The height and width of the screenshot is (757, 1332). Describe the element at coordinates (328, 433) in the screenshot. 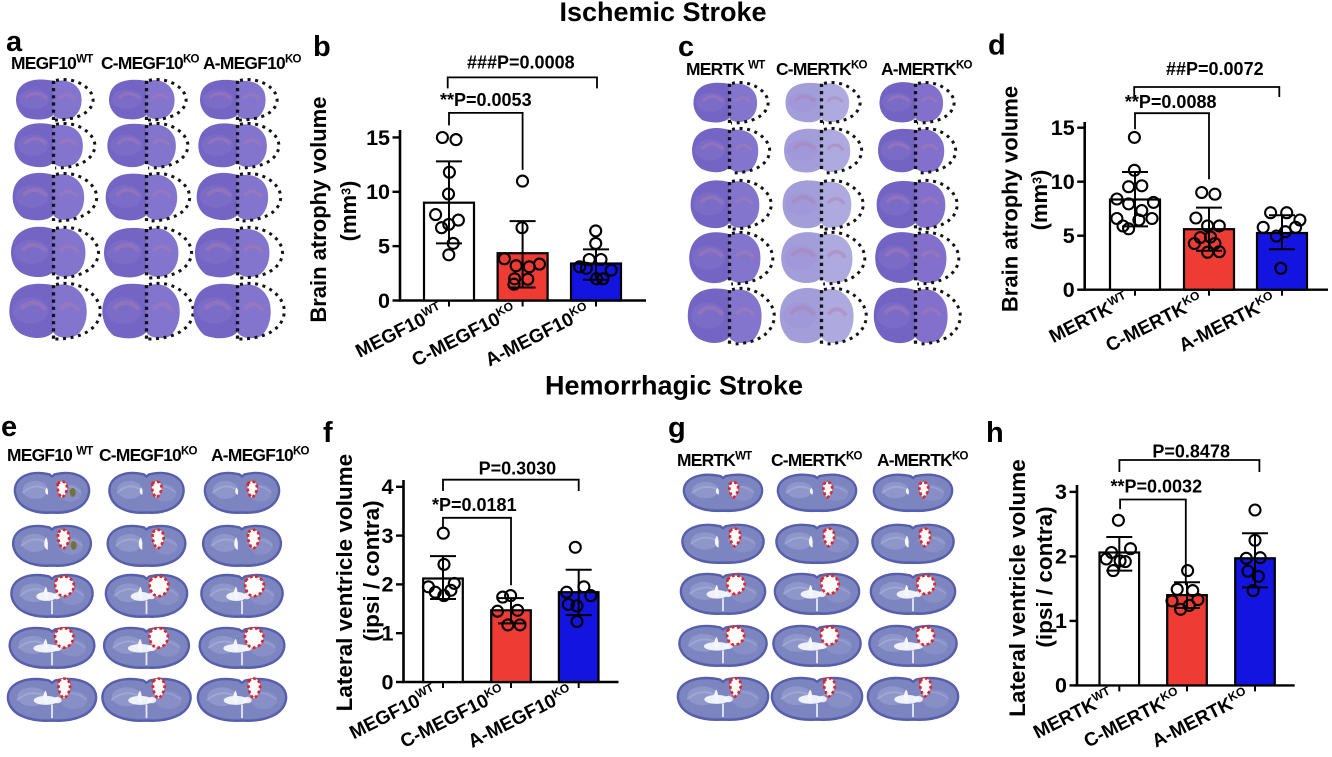

I see `svg-text: f` at that location.